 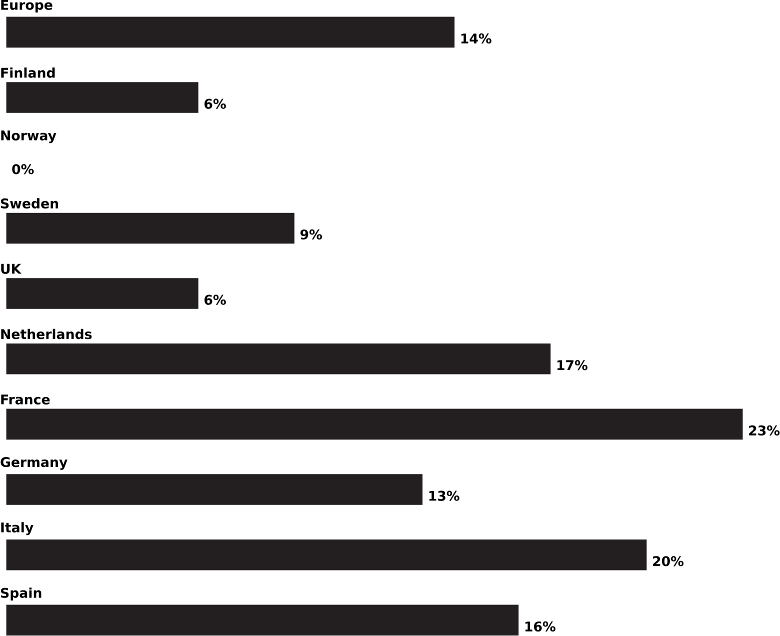 What do you see at coordinates (540, 627) in the screenshot?
I see `data-label: 16%` at bounding box center [540, 627].